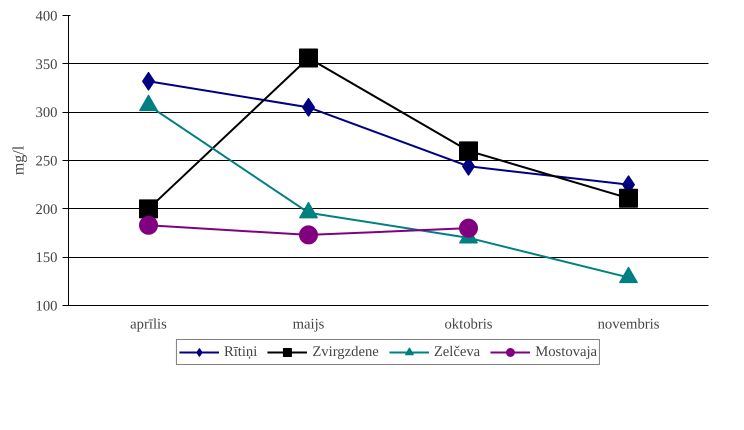  Describe the element at coordinates (47, 16) in the screenshot. I see `y-tick-label: 400` at that location.